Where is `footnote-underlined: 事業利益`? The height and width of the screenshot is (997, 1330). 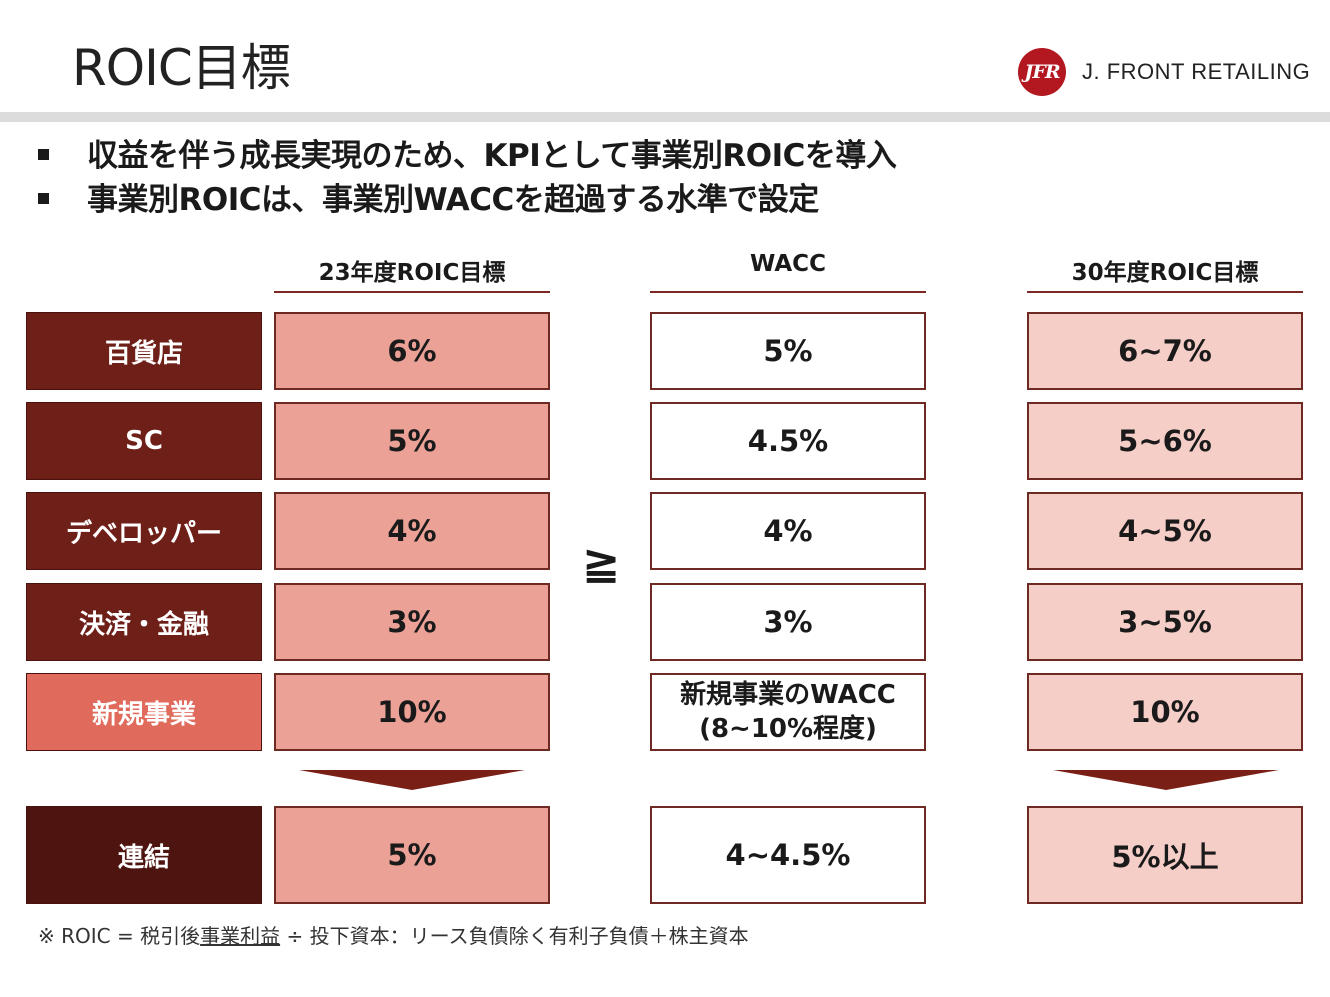 footnote-underlined: 事業利益 is located at coordinates (240, 936).